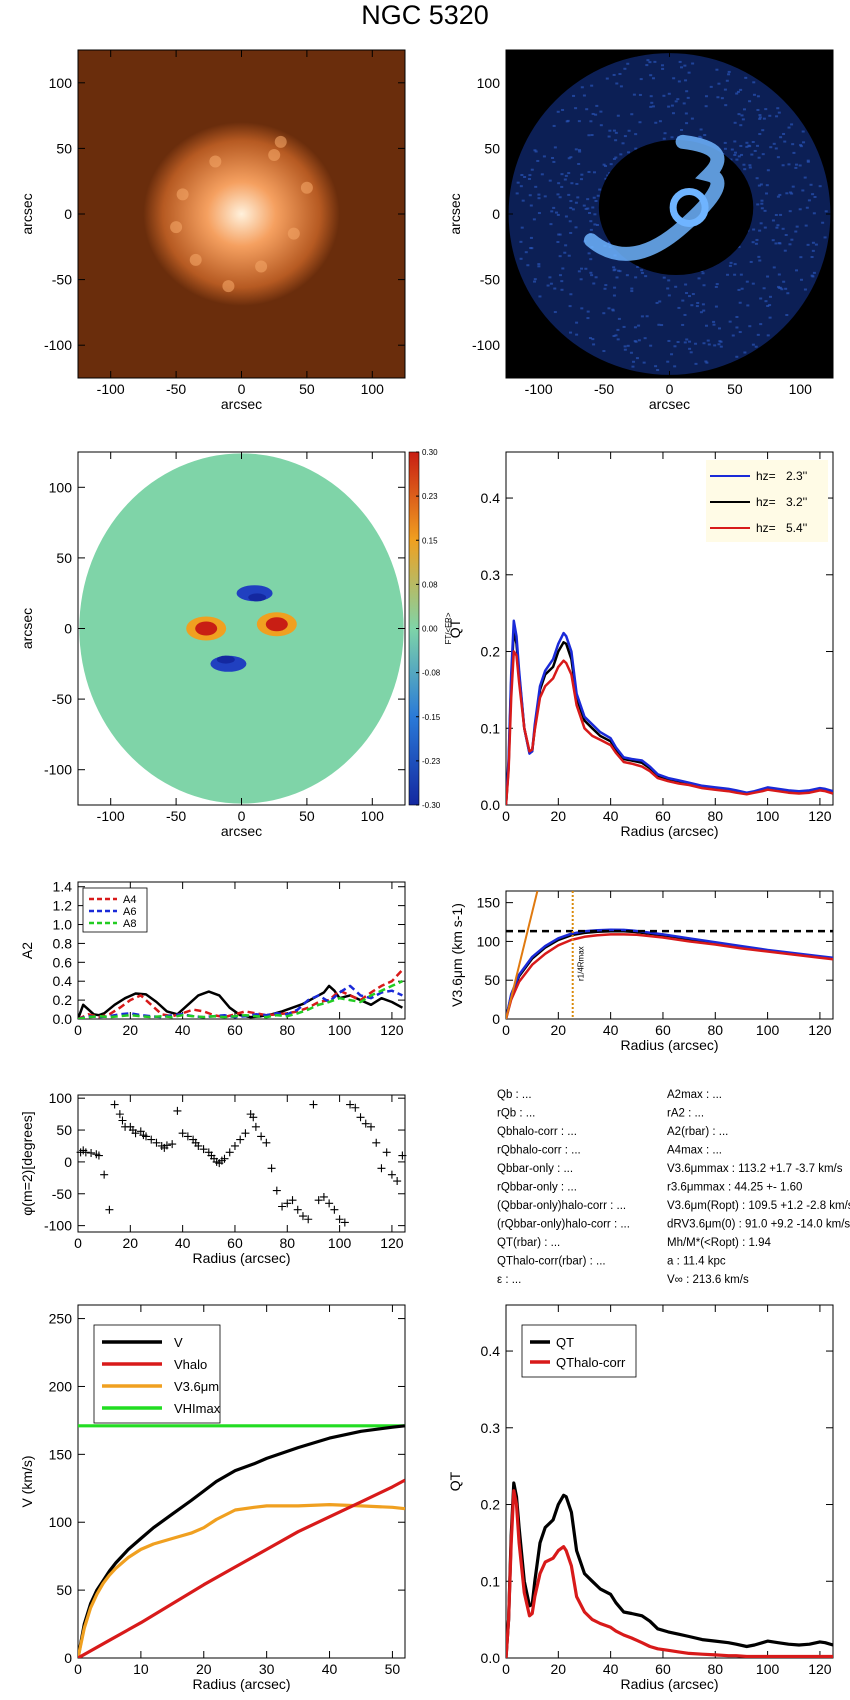 This screenshot has height=1700, width=850. Describe the element at coordinates (670, 389) in the screenshot. I see `p2-xtick-label: 0` at that location.